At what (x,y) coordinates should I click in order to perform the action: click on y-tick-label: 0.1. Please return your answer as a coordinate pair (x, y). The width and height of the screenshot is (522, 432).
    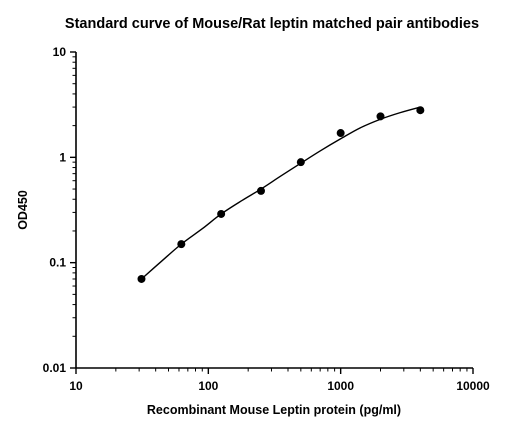
    Looking at the image, I should click on (57, 263).